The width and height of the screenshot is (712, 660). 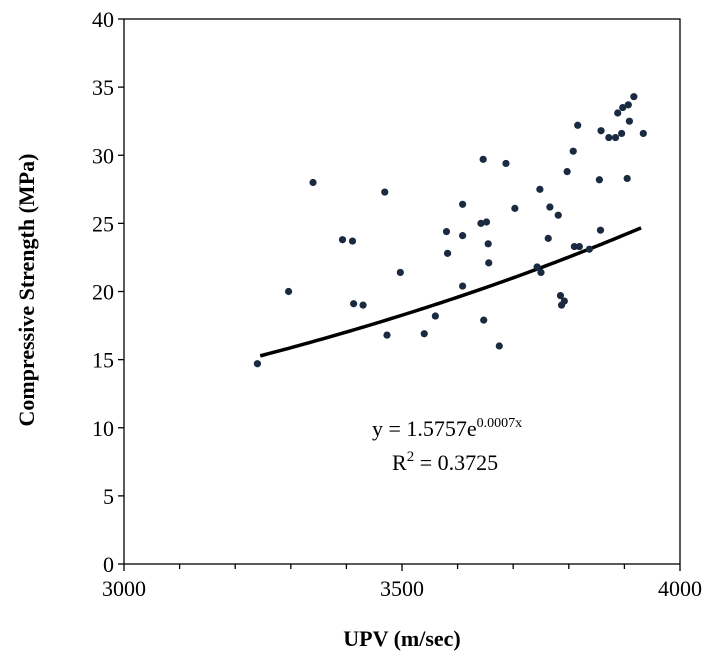 I want to click on y-tick-label: 35, so click(x=103, y=87).